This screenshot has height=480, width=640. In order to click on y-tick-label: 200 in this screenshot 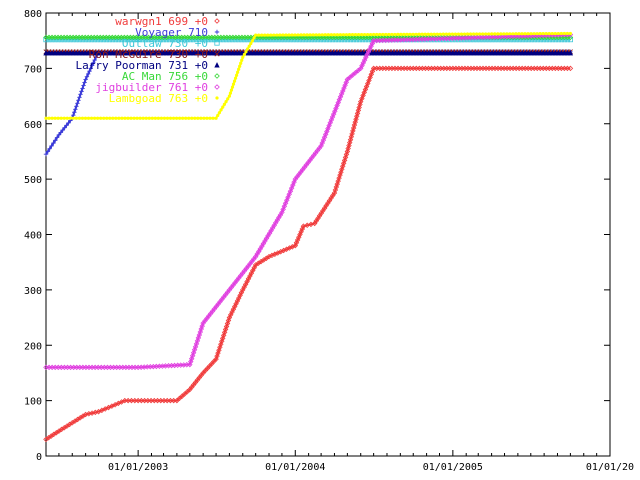, I will do `click(33, 346)`.